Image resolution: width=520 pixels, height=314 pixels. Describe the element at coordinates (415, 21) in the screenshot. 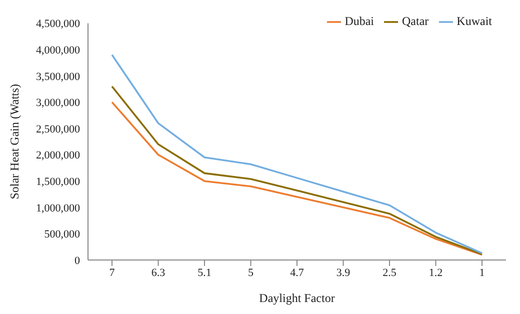

I see `legend-label: Qatar` at that location.